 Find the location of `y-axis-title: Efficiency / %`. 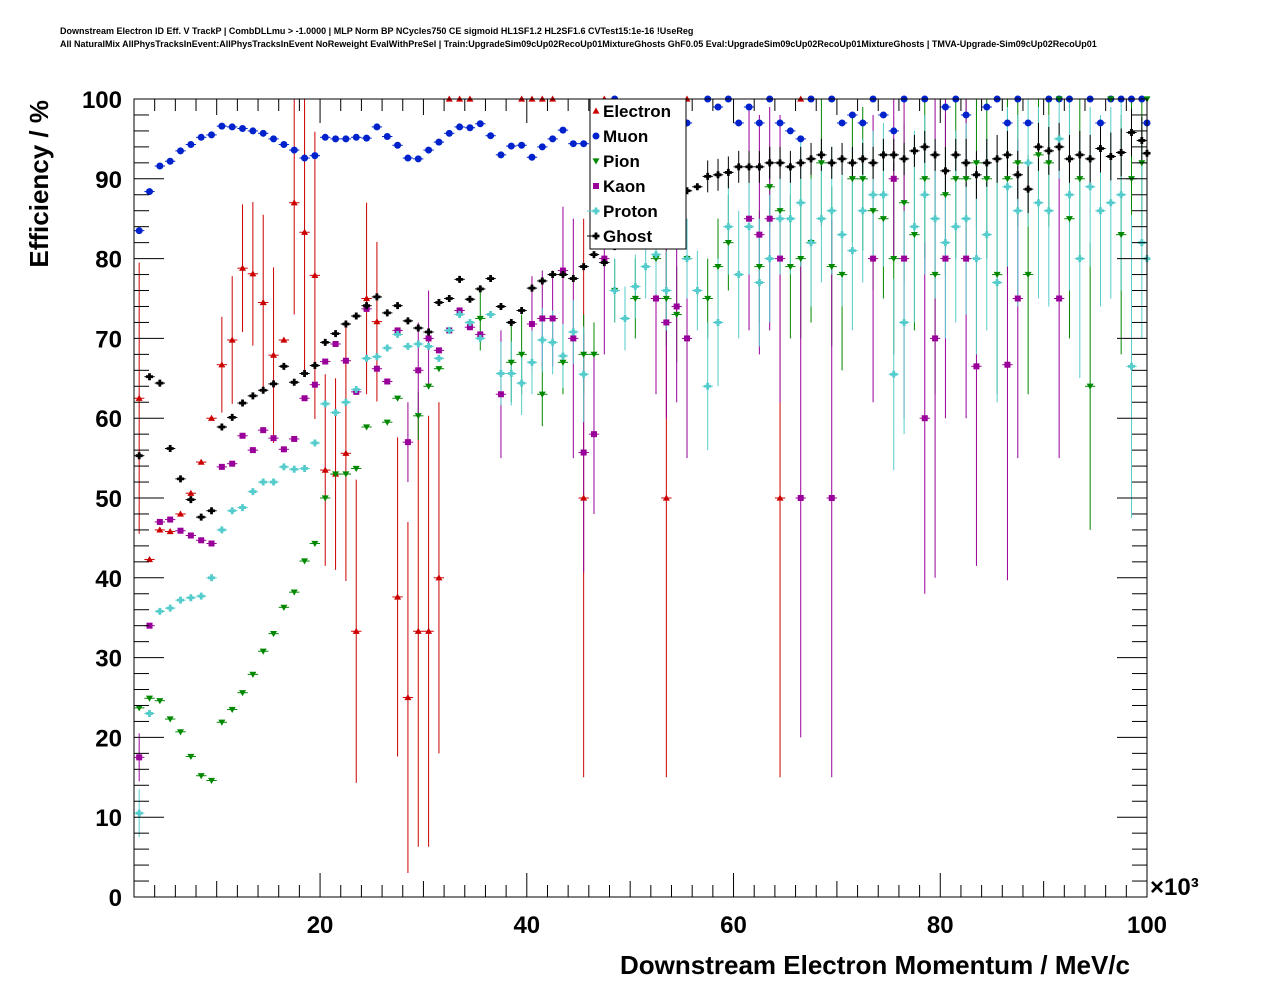

y-axis-title: Efficiency / % is located at coordinates (39, 184).